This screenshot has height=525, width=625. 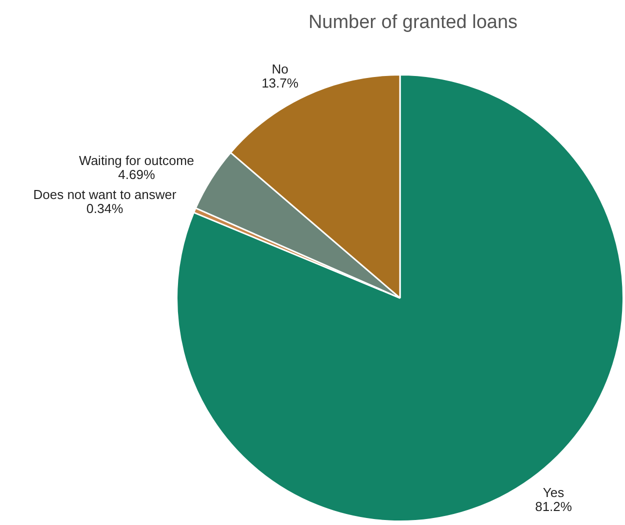 I want to click on slice-label: Does not want to answer, so click(x=105, y=194).